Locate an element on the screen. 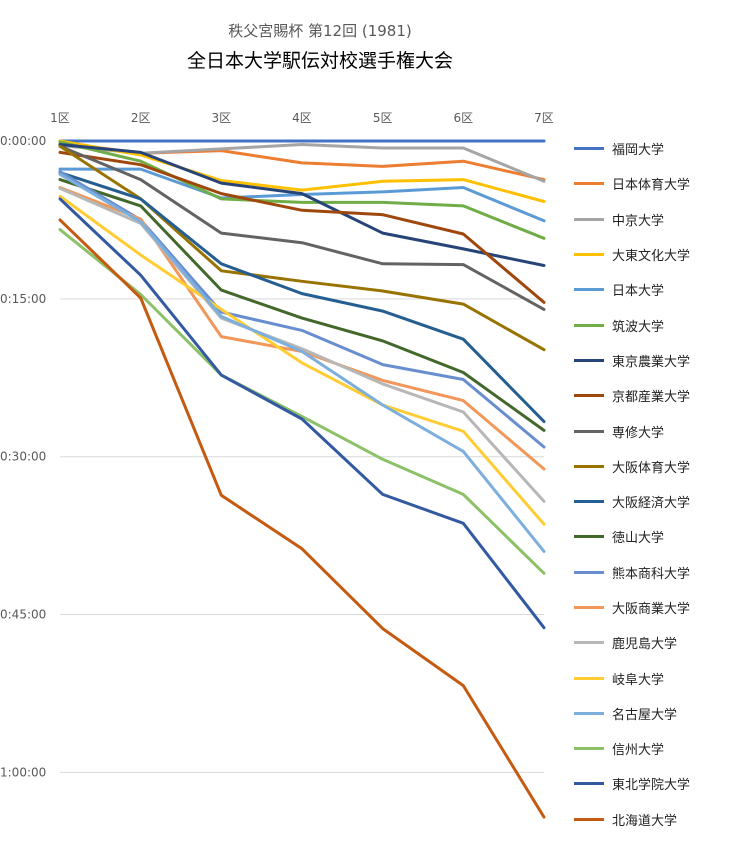  chart-subtitle: 秩父宮賜杯 第12回 (1981) is located at coordinates (320, 31).